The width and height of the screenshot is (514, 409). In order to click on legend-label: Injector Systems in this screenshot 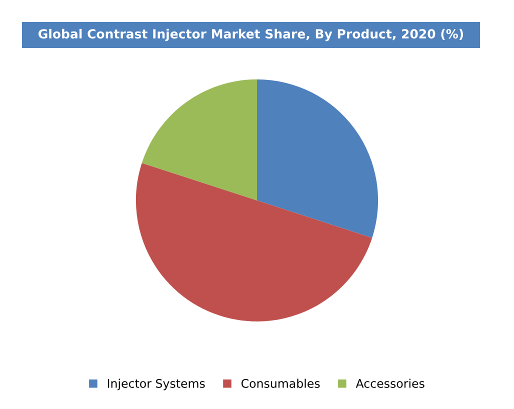, I will do `click(156, 384)`.